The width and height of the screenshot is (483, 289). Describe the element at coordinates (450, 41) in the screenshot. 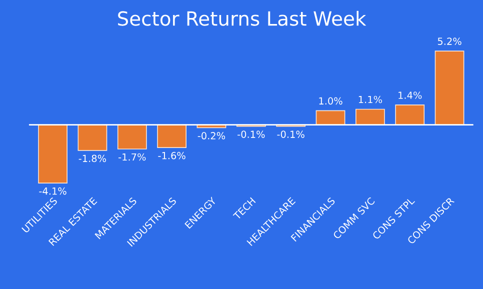

I see `data-label: 5.2%` at that location.